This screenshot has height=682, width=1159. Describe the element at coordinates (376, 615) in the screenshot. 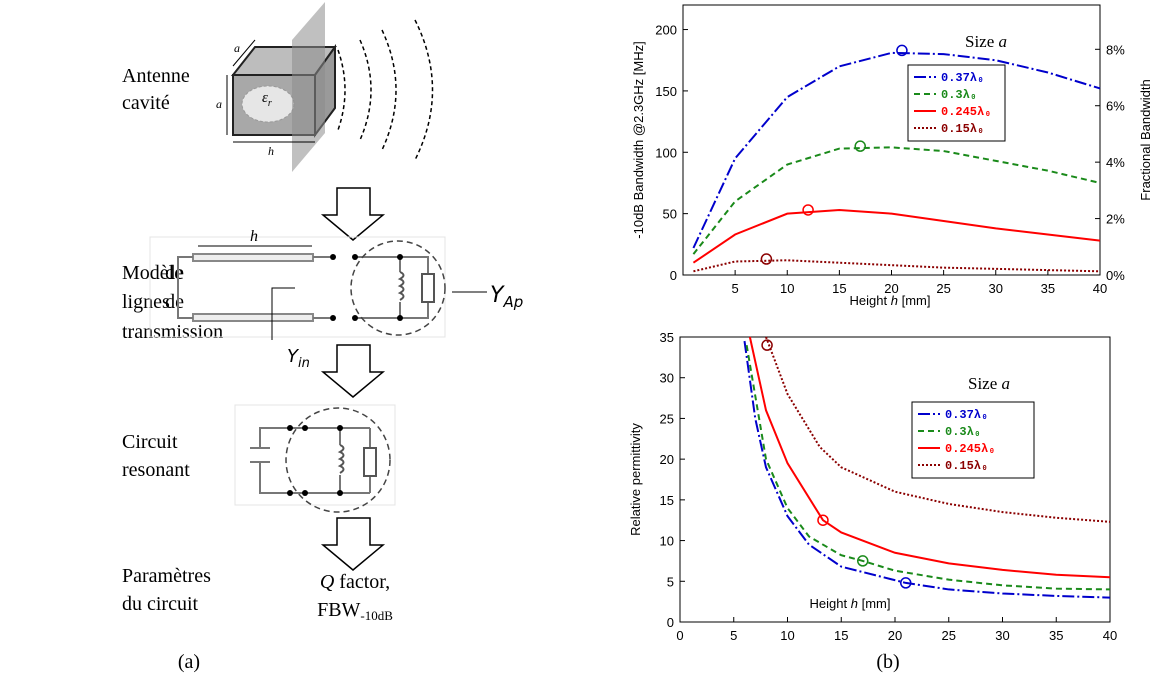

I see `fbw-sub: -10dB` at that location.